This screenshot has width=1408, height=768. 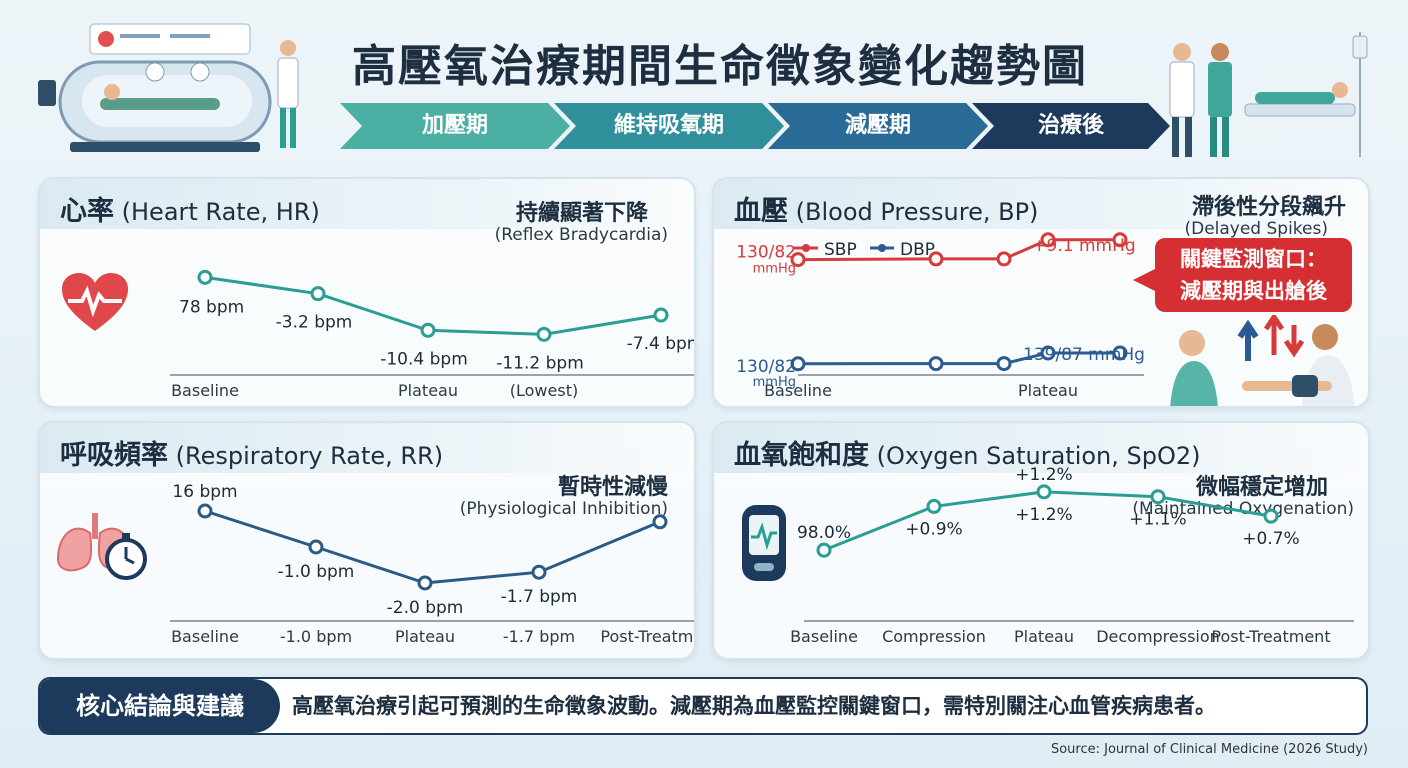 I want to click on hr-title: 心率 (Heart Rate, HR), so click(x=190, y=211).